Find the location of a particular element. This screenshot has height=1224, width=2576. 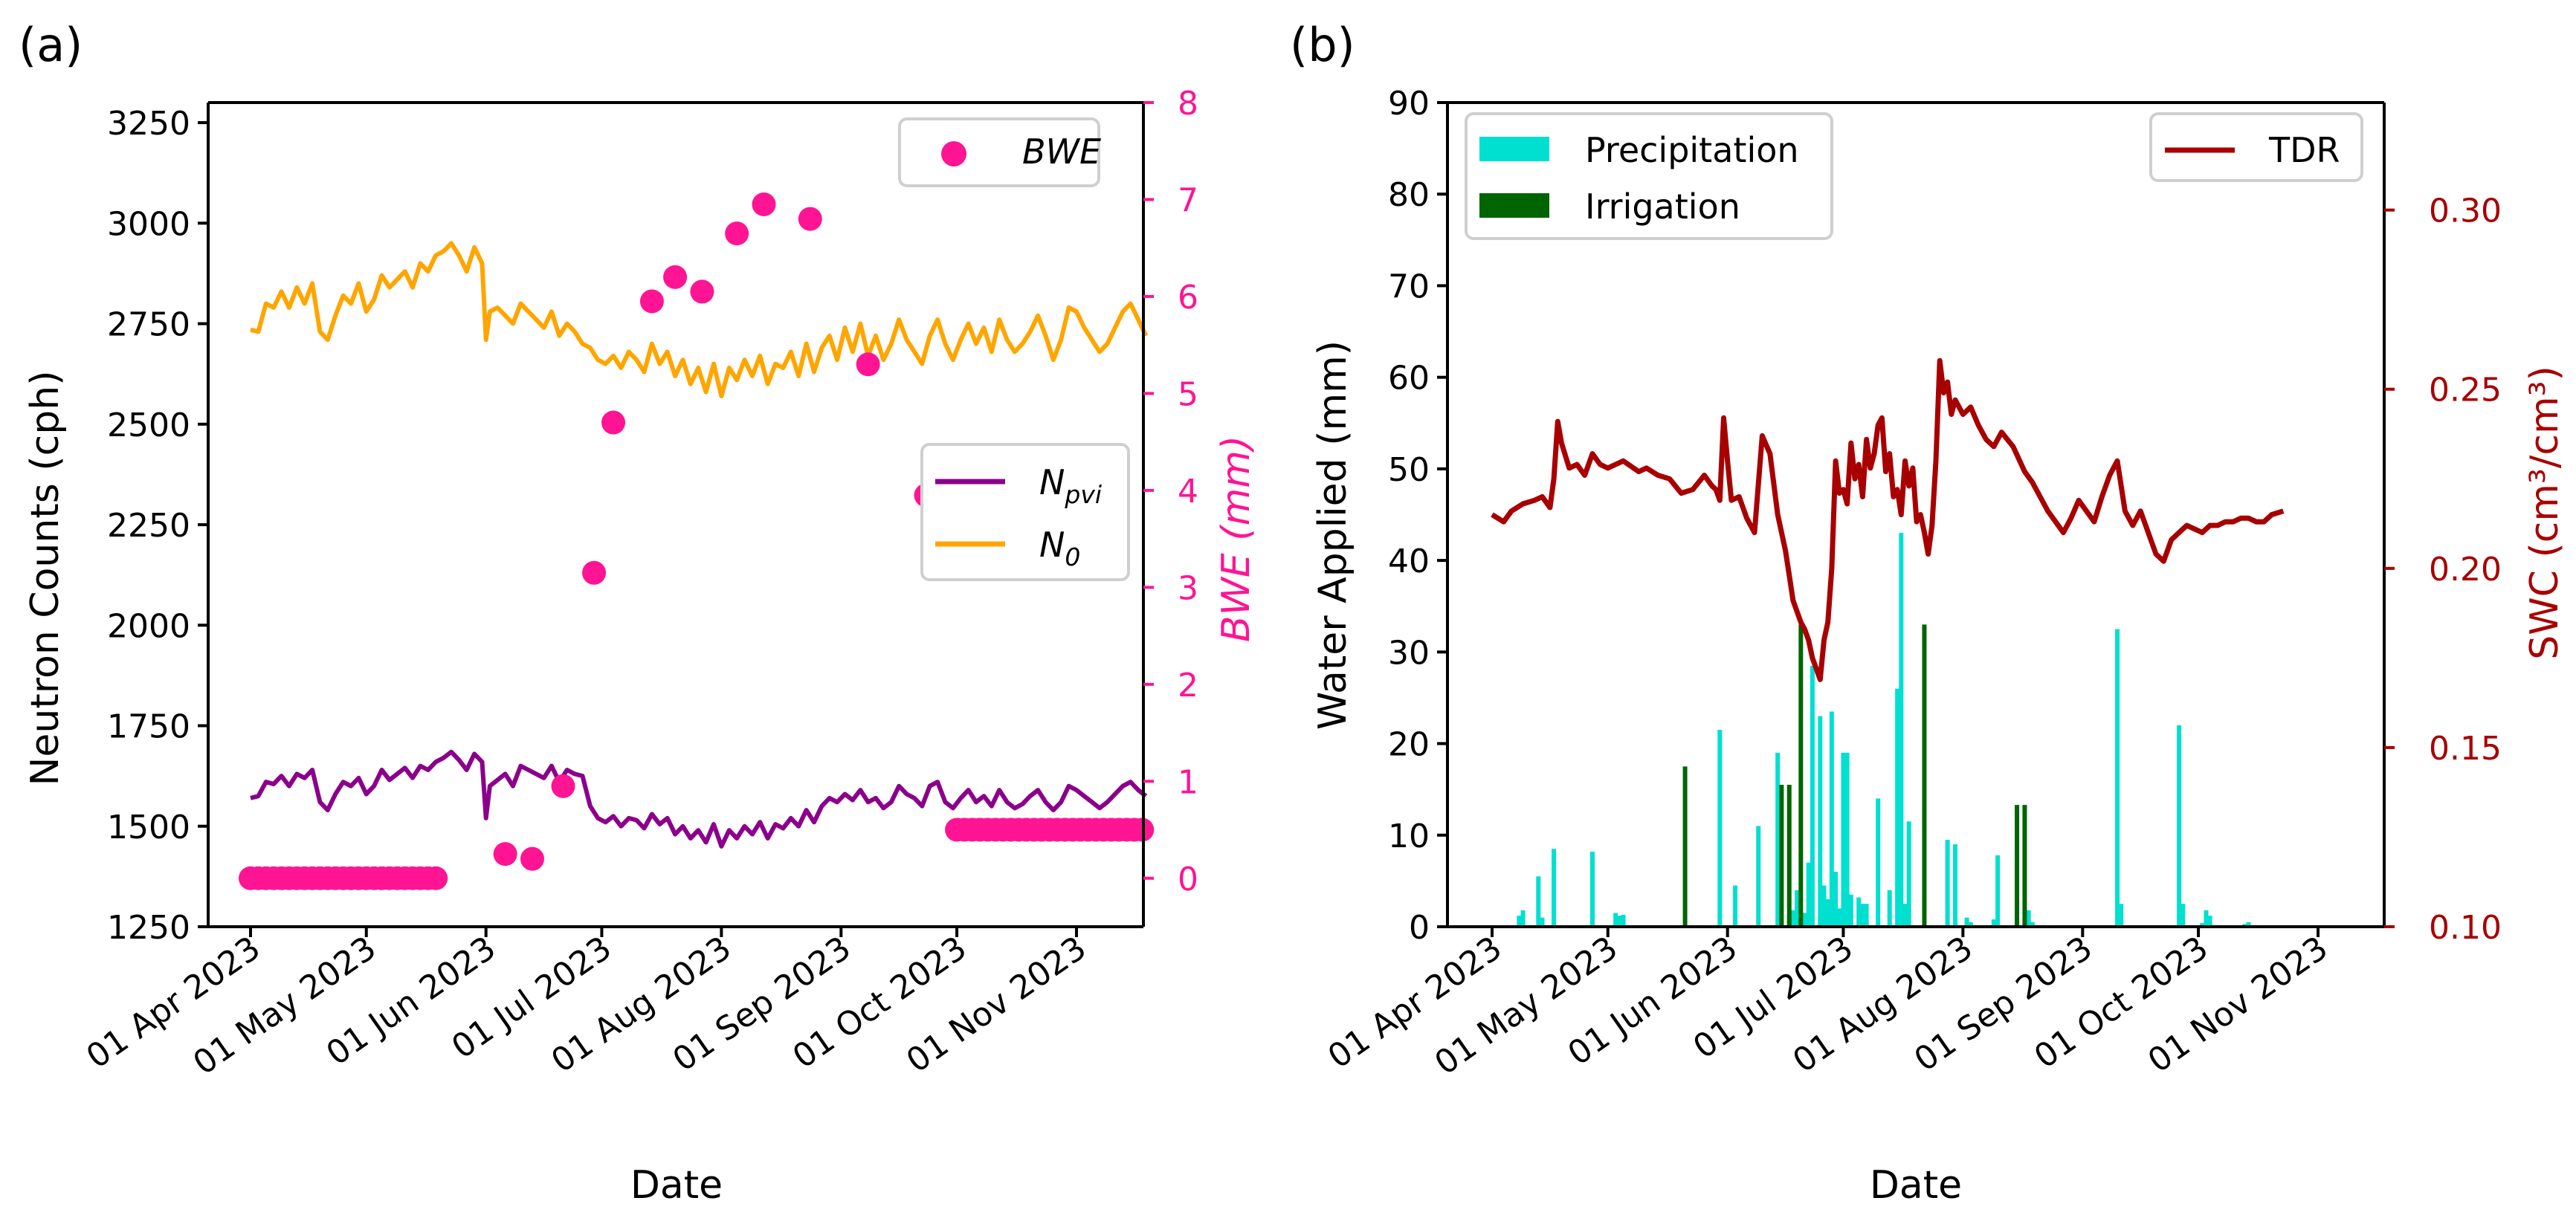

y-tick-label: 90 is located at coordinates (1409, 104).